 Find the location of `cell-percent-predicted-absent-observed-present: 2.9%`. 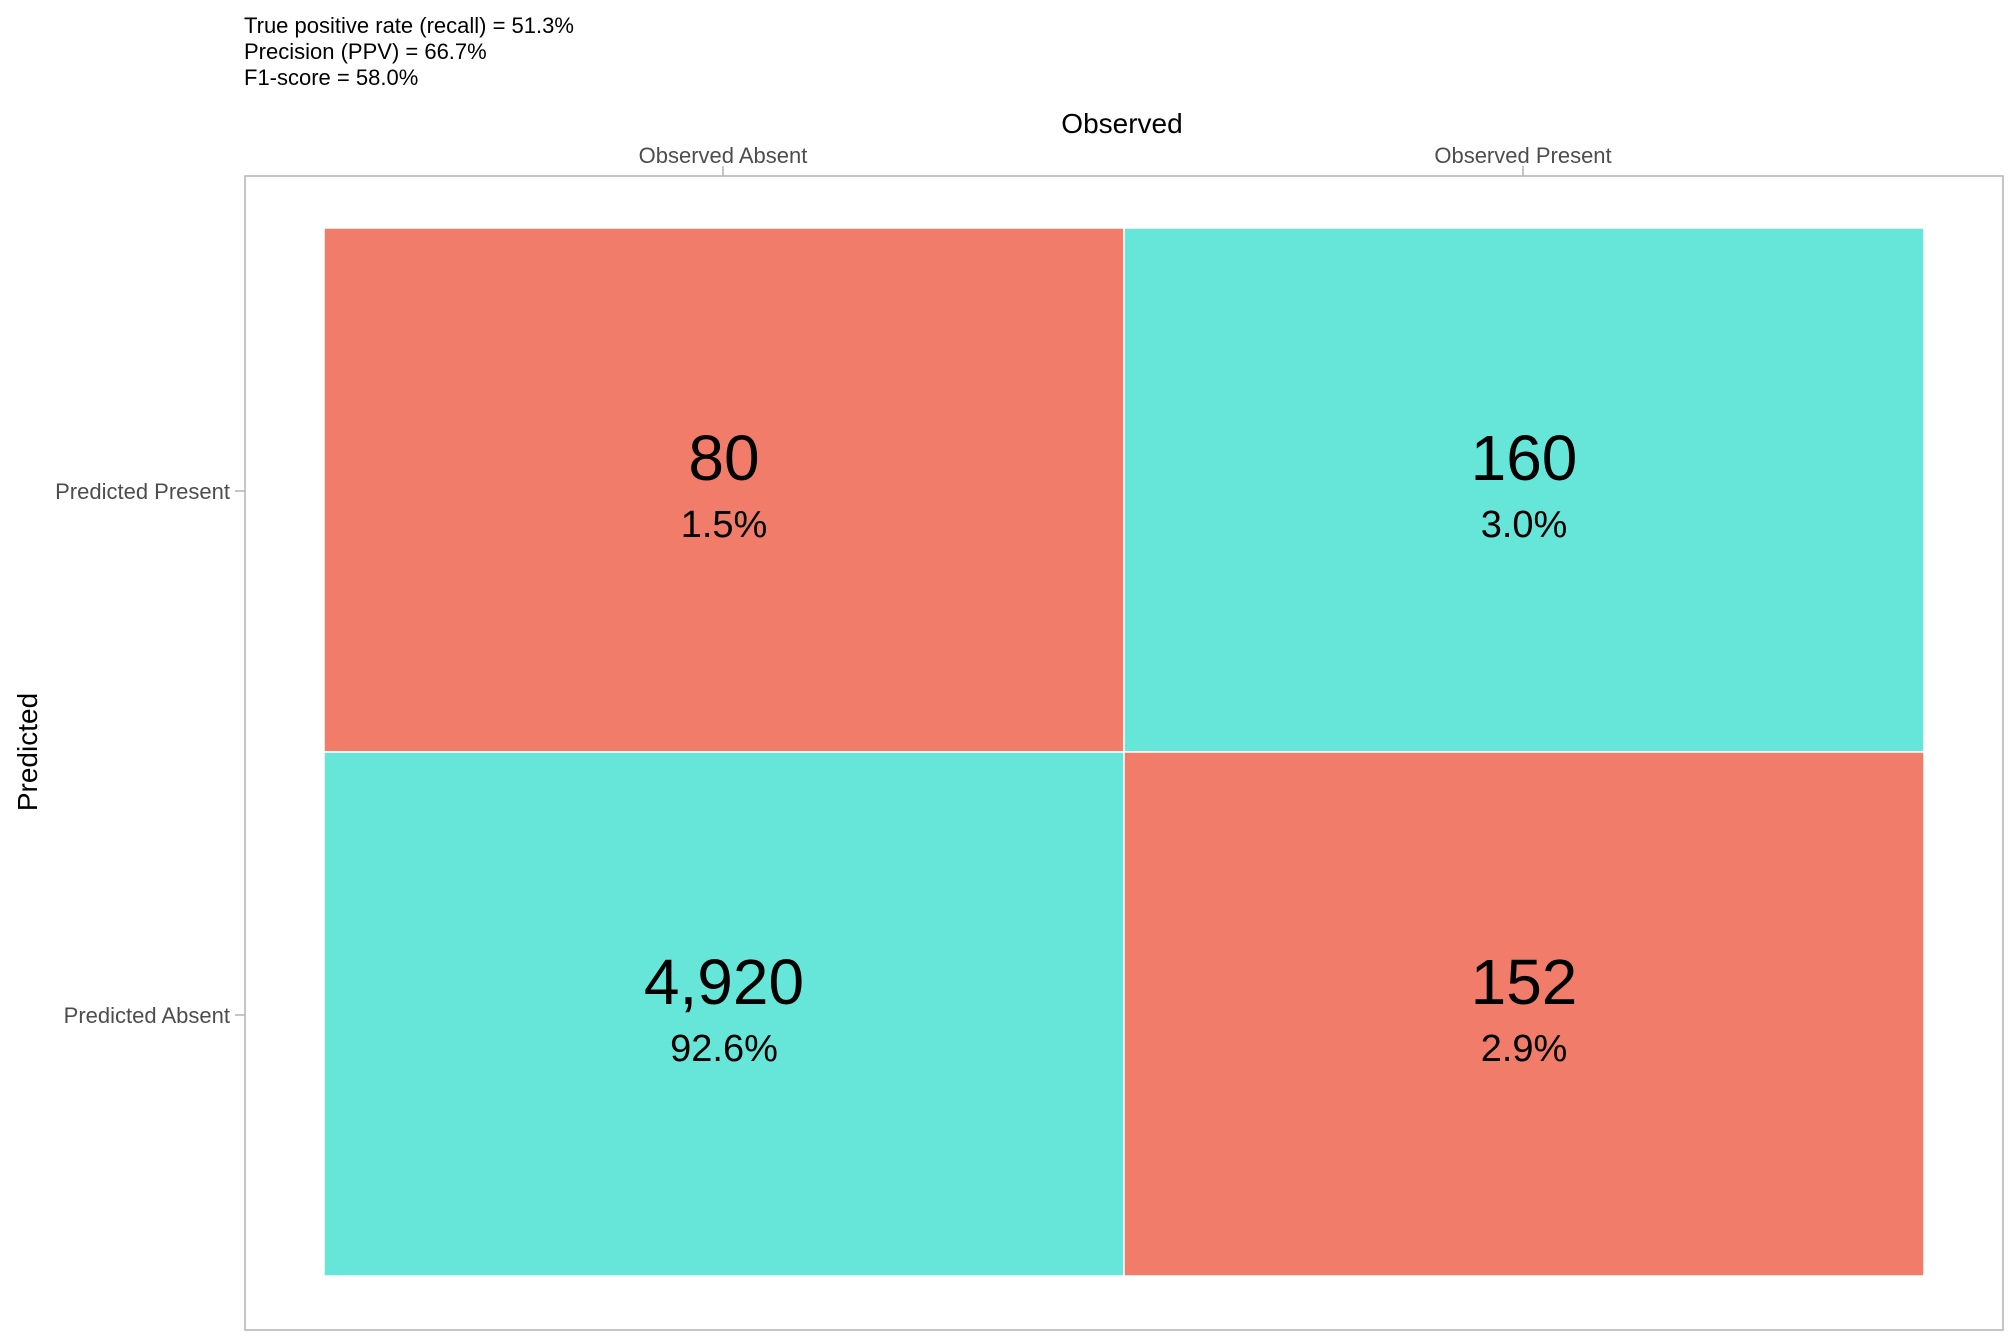

cell-percent-predicted-absent-observed-present: 2.9% is located at coordinates (1524, 1049).